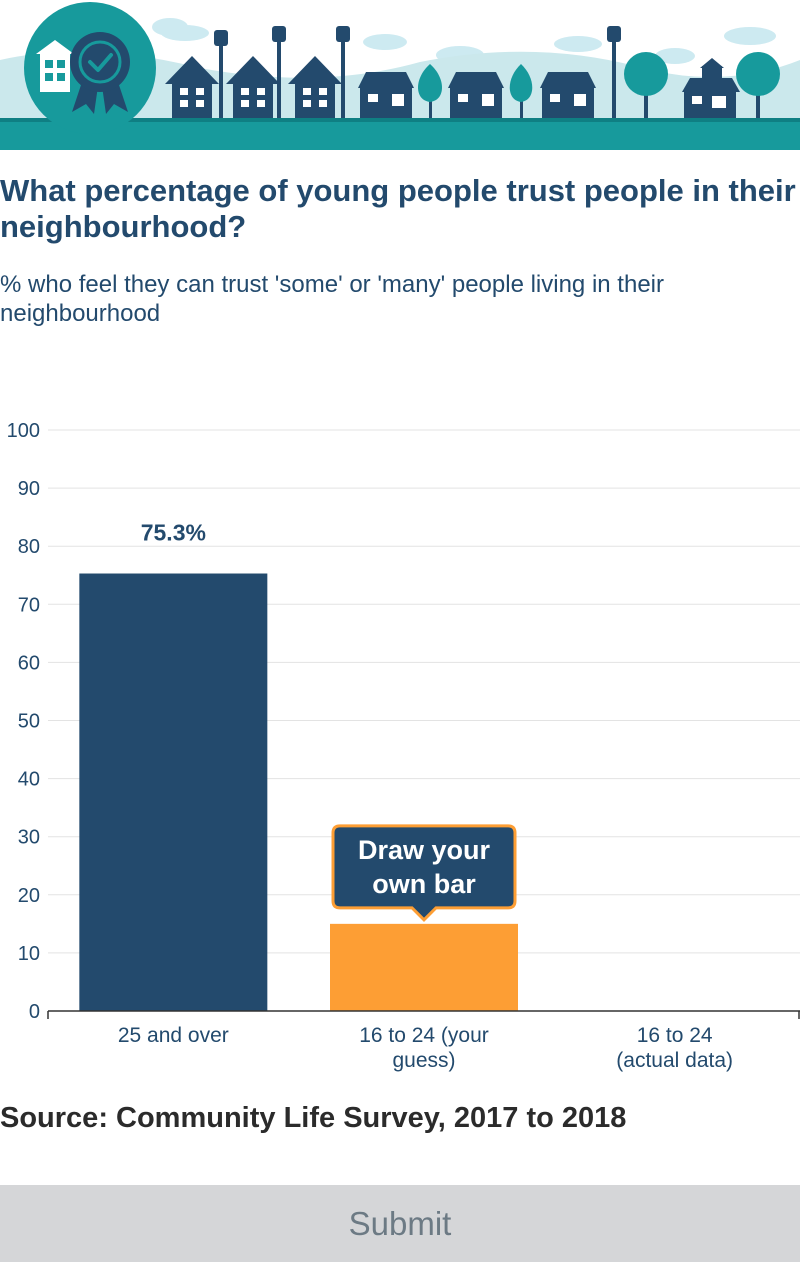 This screenshot has width=800, height=1262. What do you see at coordinates (29, 838) in the screenshot?
I see `y-tick-label: 30` at bounding box center [29, 838].